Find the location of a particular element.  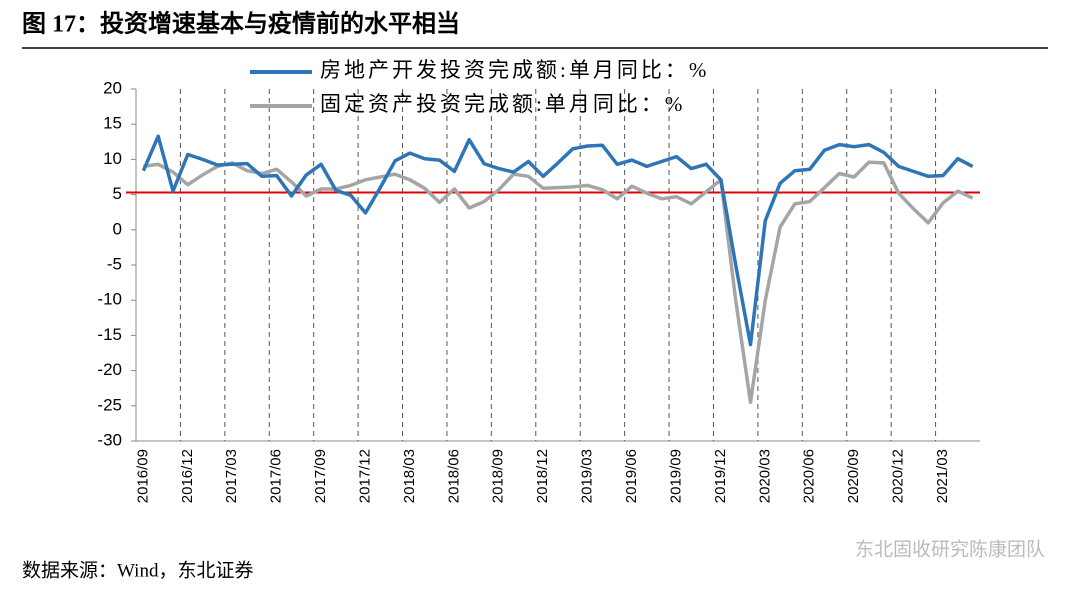

x-tick-label: 2017/12 is located at coordinates (364, 476).